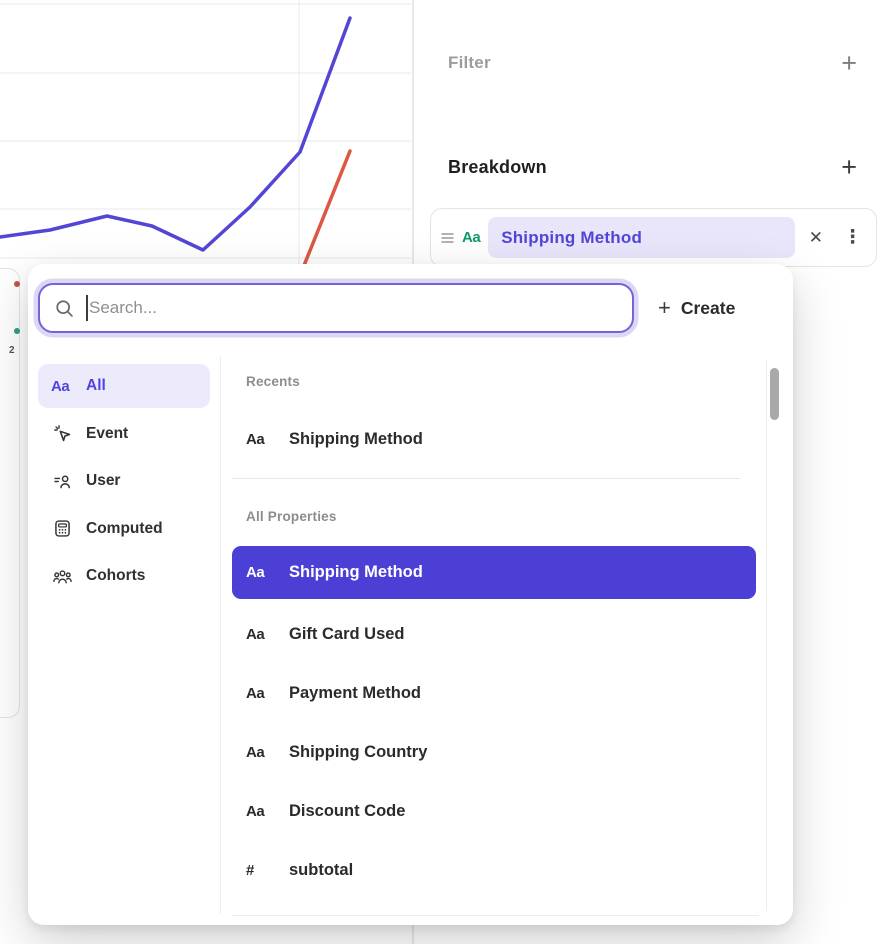 The width and height of the screenshot is (885, 944). Describe the element at coordinates (849, 62) in the screenshot. I see `add-filter-icon: +` at that location.